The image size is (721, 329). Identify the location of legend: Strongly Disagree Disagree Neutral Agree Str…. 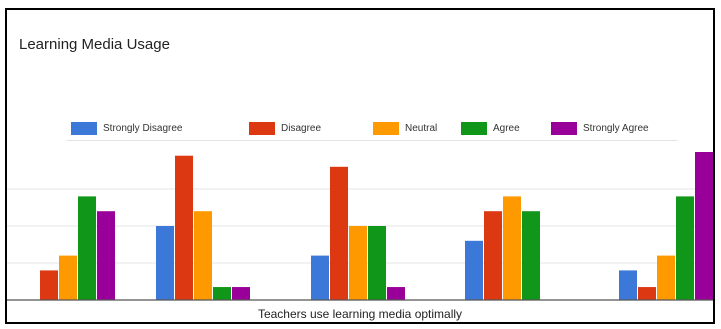
(372, 129).